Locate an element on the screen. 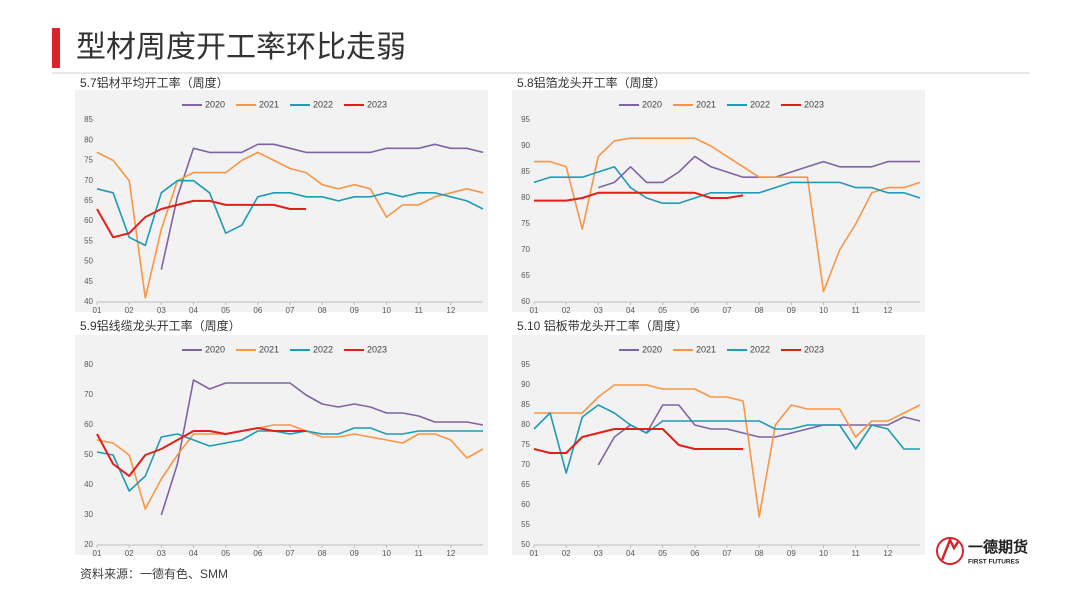 The height and width of the screenshot is (608, 1080). y-tick-label: 20 is located at coordinates (88, 544).